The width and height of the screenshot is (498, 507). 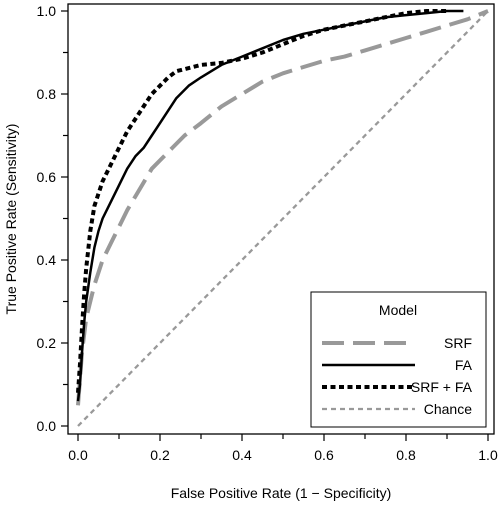 I want to click on legend-label-srf-fa: SRF + FA, so click(x=442, y=387).